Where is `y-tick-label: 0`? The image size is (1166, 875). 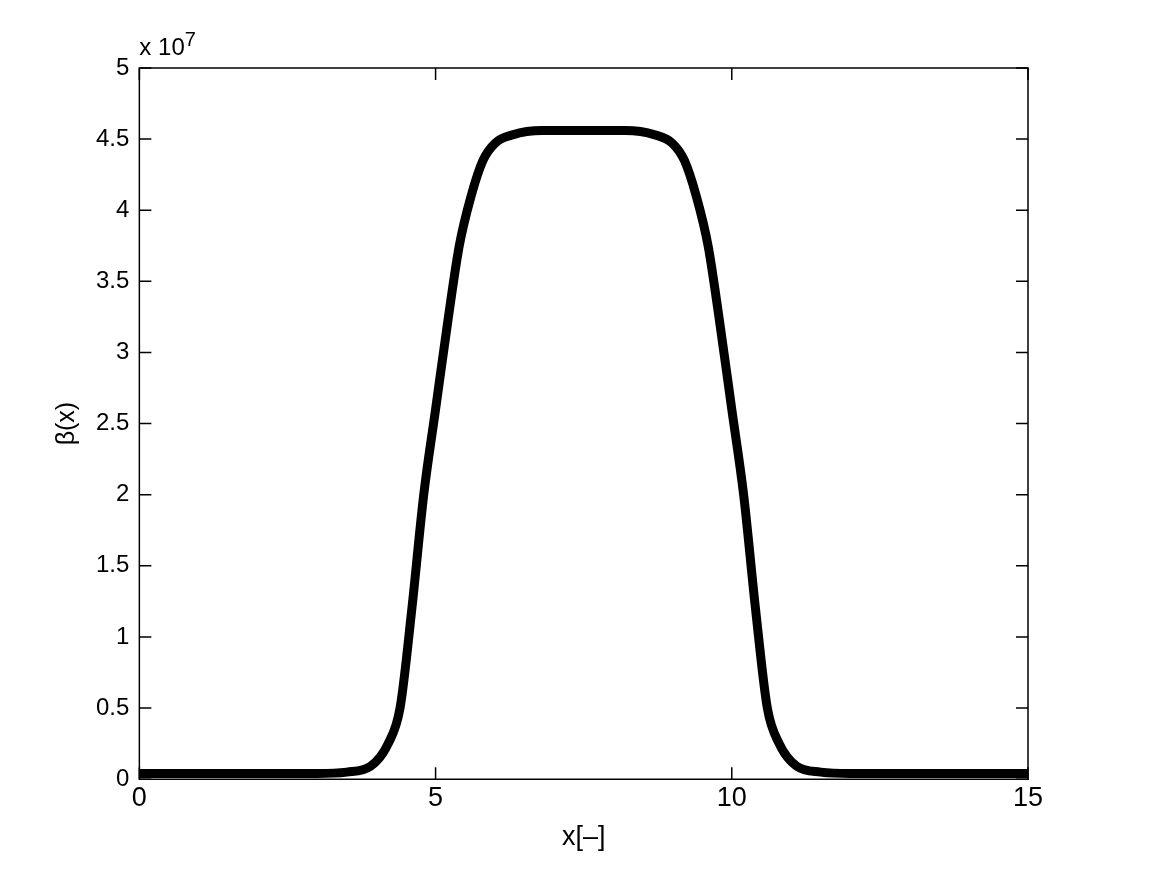 y-tick-label: 0 is located at coordinates (123, 777).